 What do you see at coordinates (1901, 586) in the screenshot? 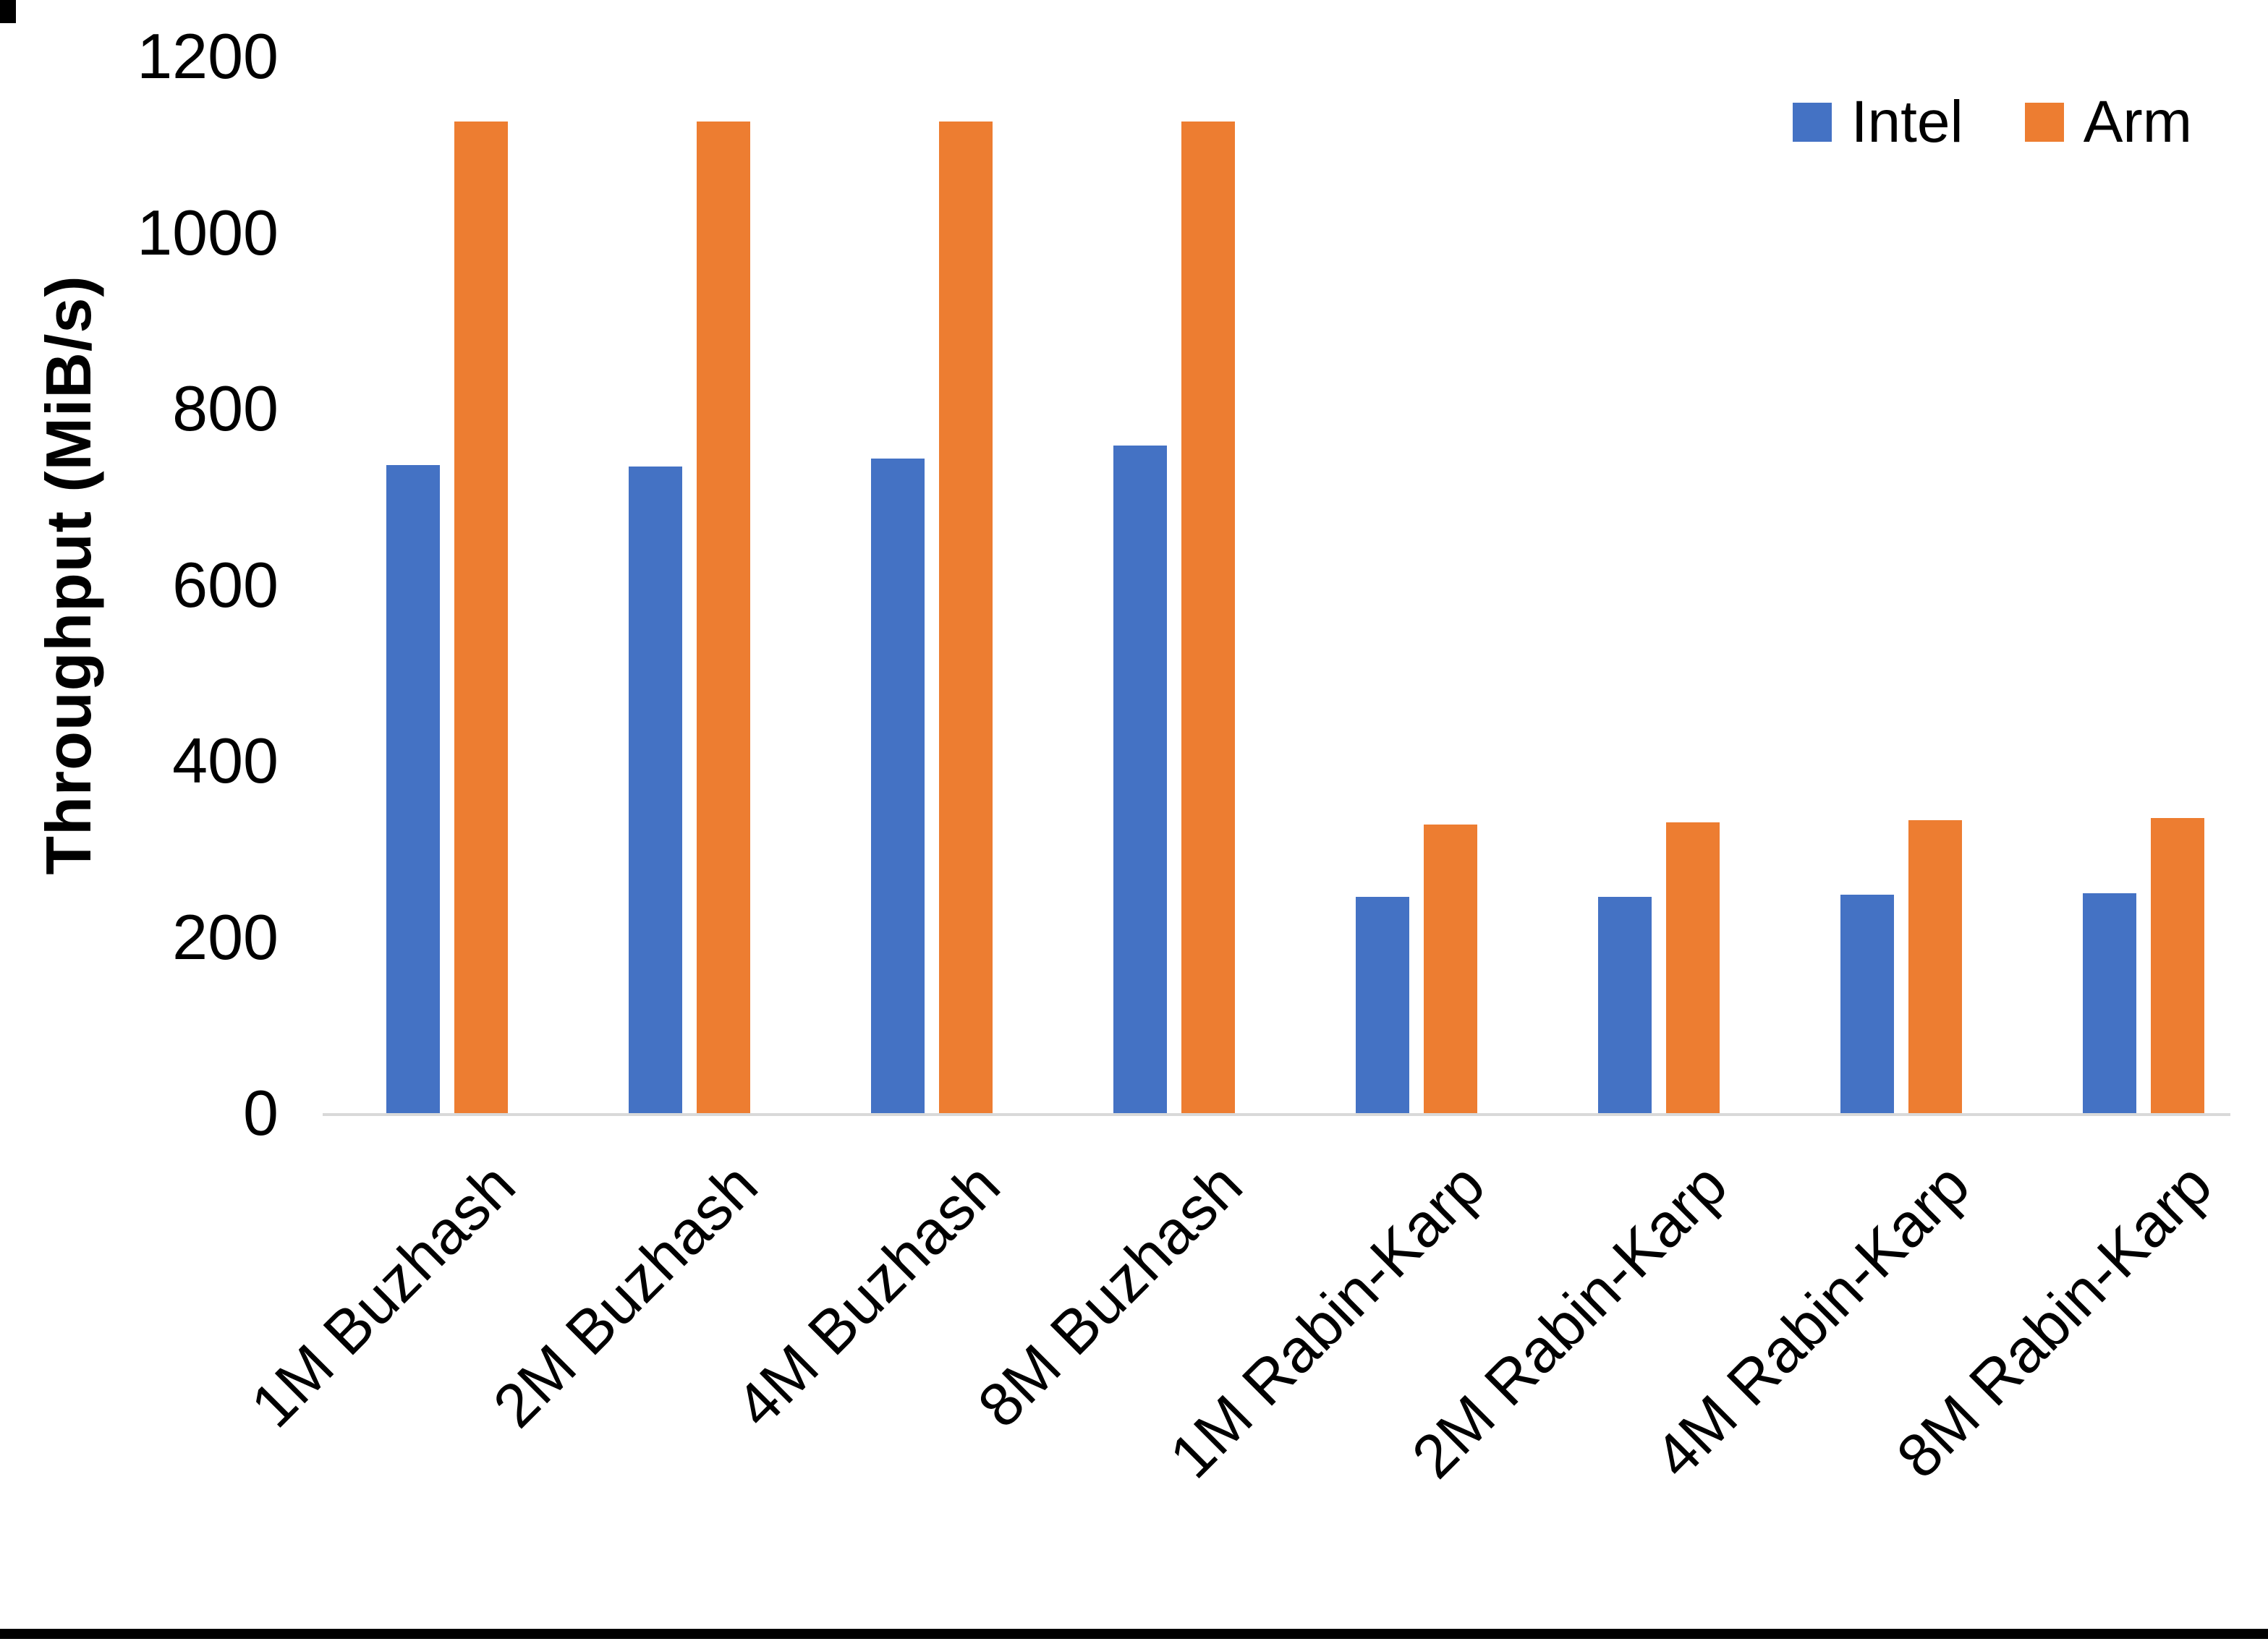
I see `bar-group-4m-rabin-karp` at bounding box center [1901, 586].